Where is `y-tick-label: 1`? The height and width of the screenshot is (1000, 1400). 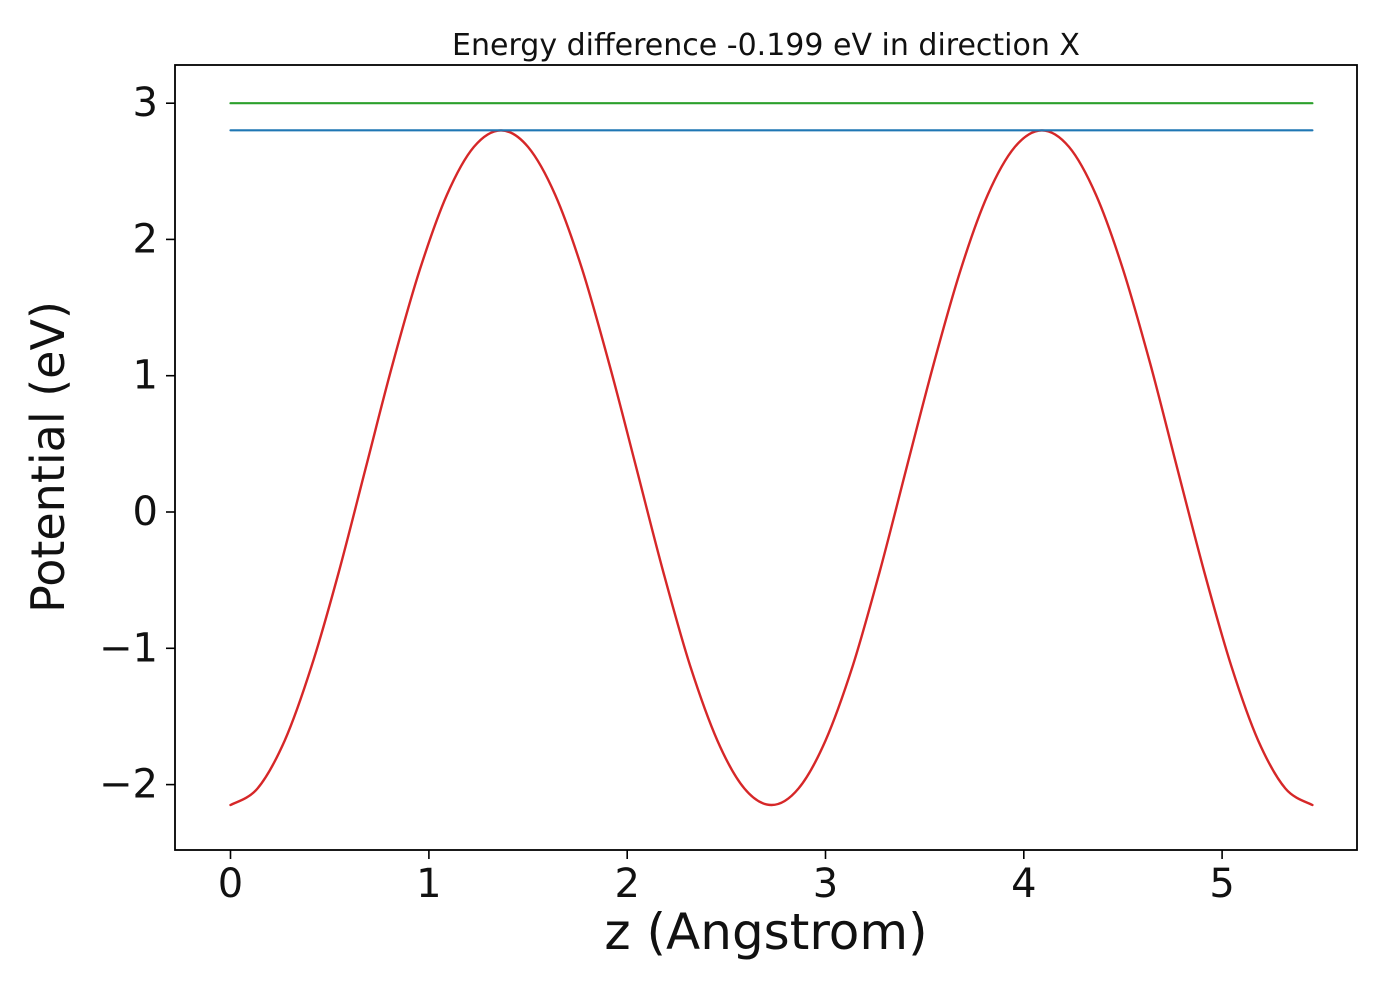 y-tick-label: 1 is located at coordinates (145, 376).